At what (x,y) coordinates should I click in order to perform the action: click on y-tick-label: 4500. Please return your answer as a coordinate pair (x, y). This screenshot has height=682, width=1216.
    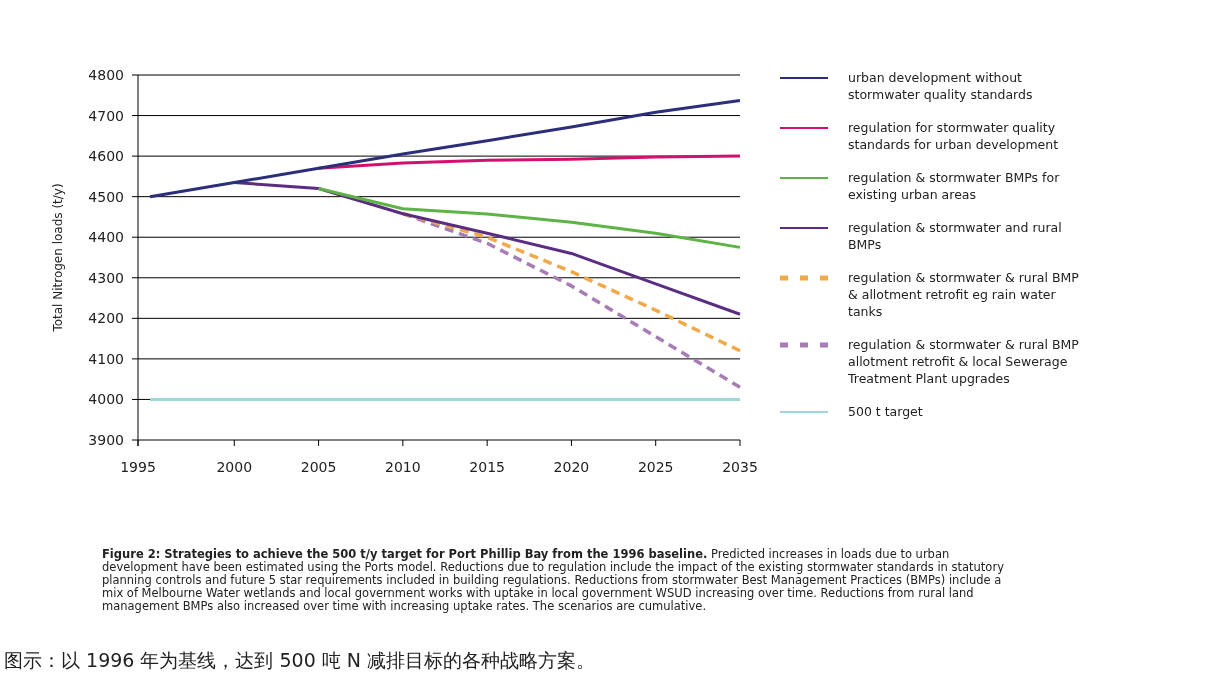
    Looking at the image, I should click on (106, 196).